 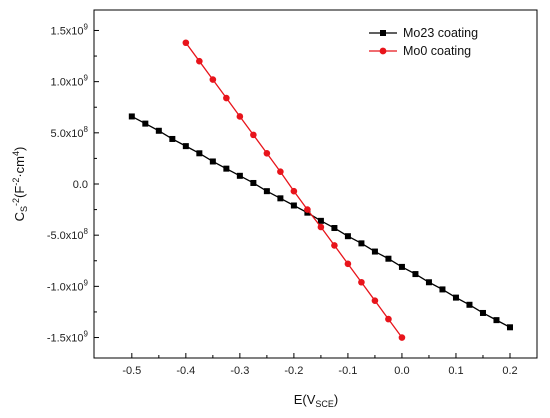 What do you see at coordinates (80, 185) in the screenshot?
I see `y-tick-label: 0.0` at bounding box center [80, 185].